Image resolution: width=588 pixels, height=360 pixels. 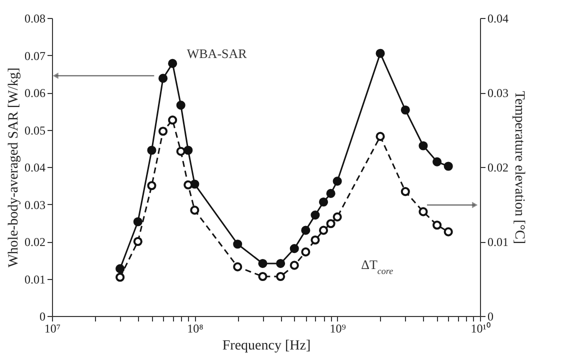 What do you see at coordinates (195, 329) in the screenshot?
I see `x-tick-label: 10⁸` at bounding box center [195, 329].